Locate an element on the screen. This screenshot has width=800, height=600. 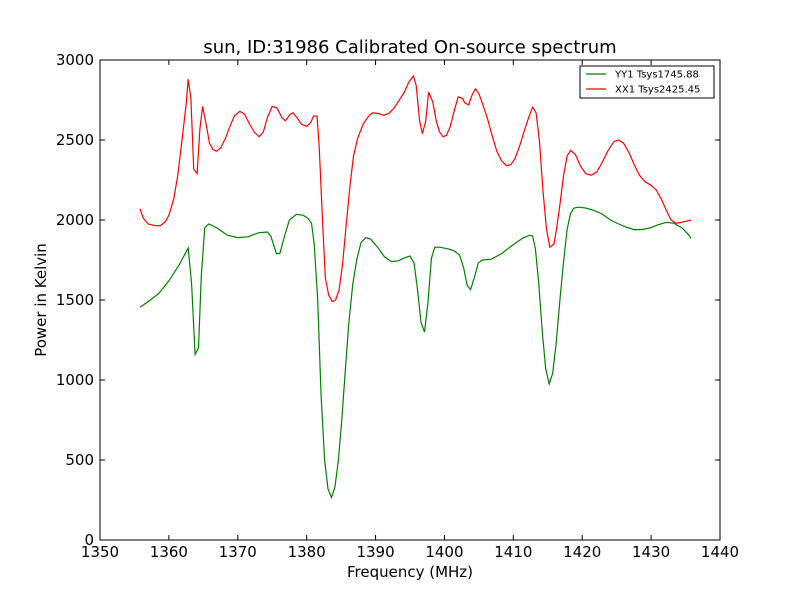
legend-box is located at coordinates (647, 82).